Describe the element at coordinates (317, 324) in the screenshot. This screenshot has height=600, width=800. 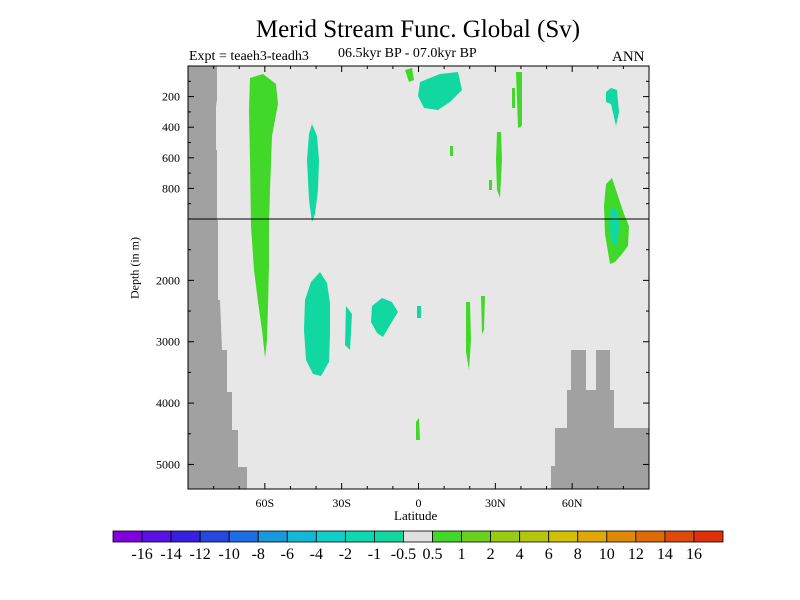
I see `contour-region-40s-deep-negative` at that location.